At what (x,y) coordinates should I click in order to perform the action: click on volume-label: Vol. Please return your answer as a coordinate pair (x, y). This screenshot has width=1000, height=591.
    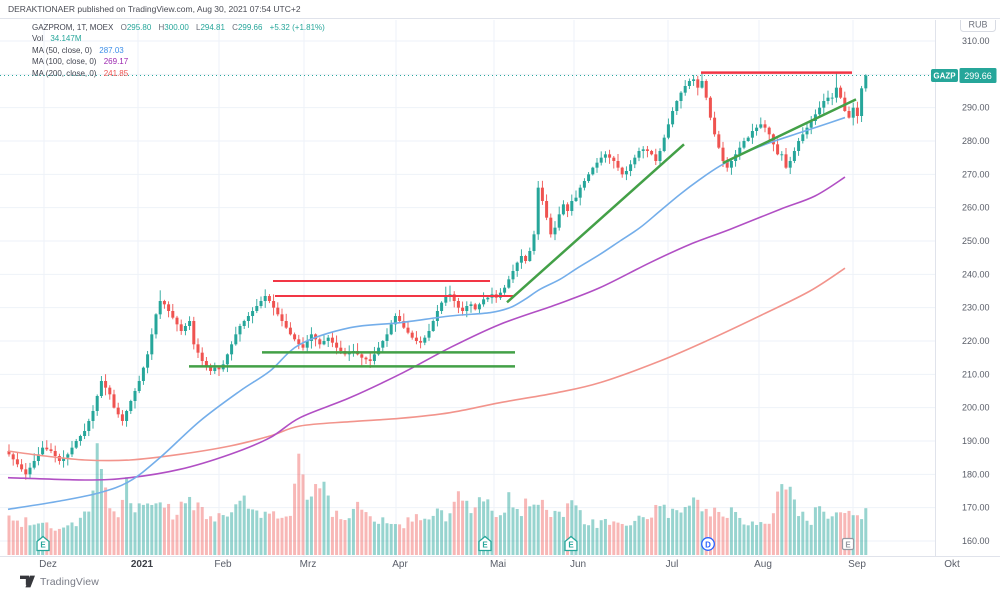
    Looking at the image, I should click on (38, 39).